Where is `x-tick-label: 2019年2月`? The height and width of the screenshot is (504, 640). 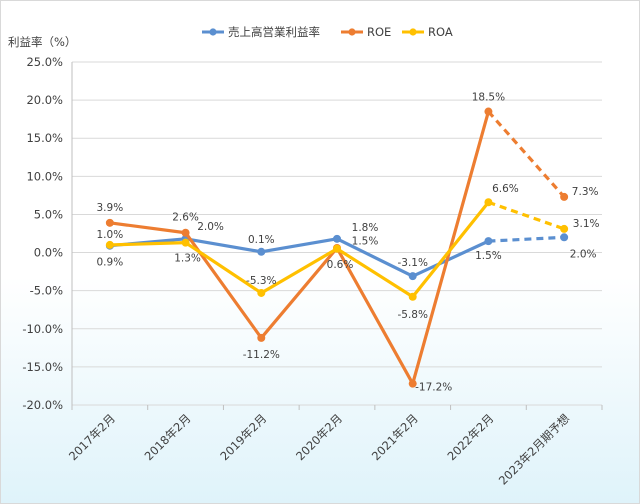 x-tick-label: 2019年2月 is located at coordinates (243, 437).